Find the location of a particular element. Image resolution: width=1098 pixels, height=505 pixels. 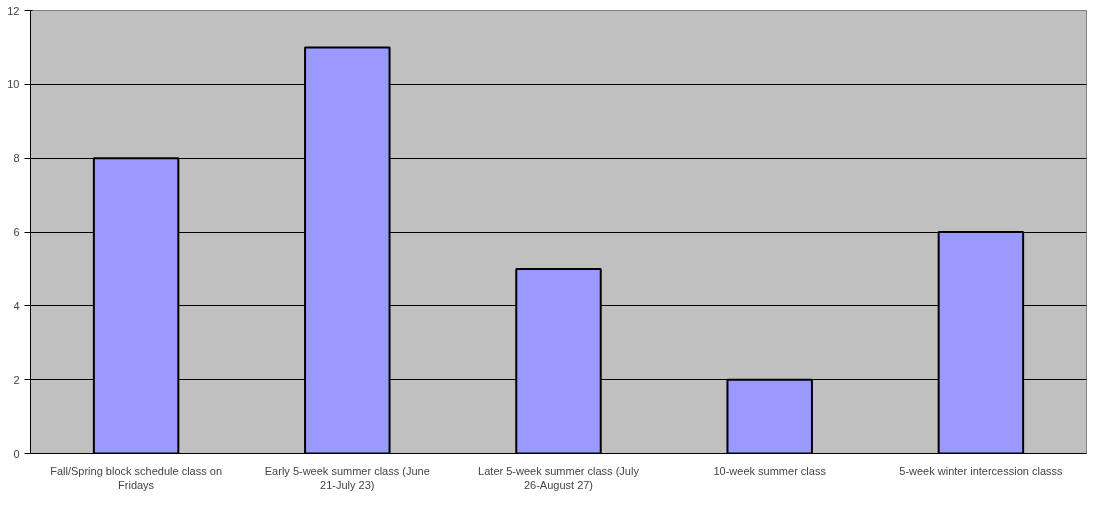

y-tick-label: 6 is located at coordinates (16, 232).